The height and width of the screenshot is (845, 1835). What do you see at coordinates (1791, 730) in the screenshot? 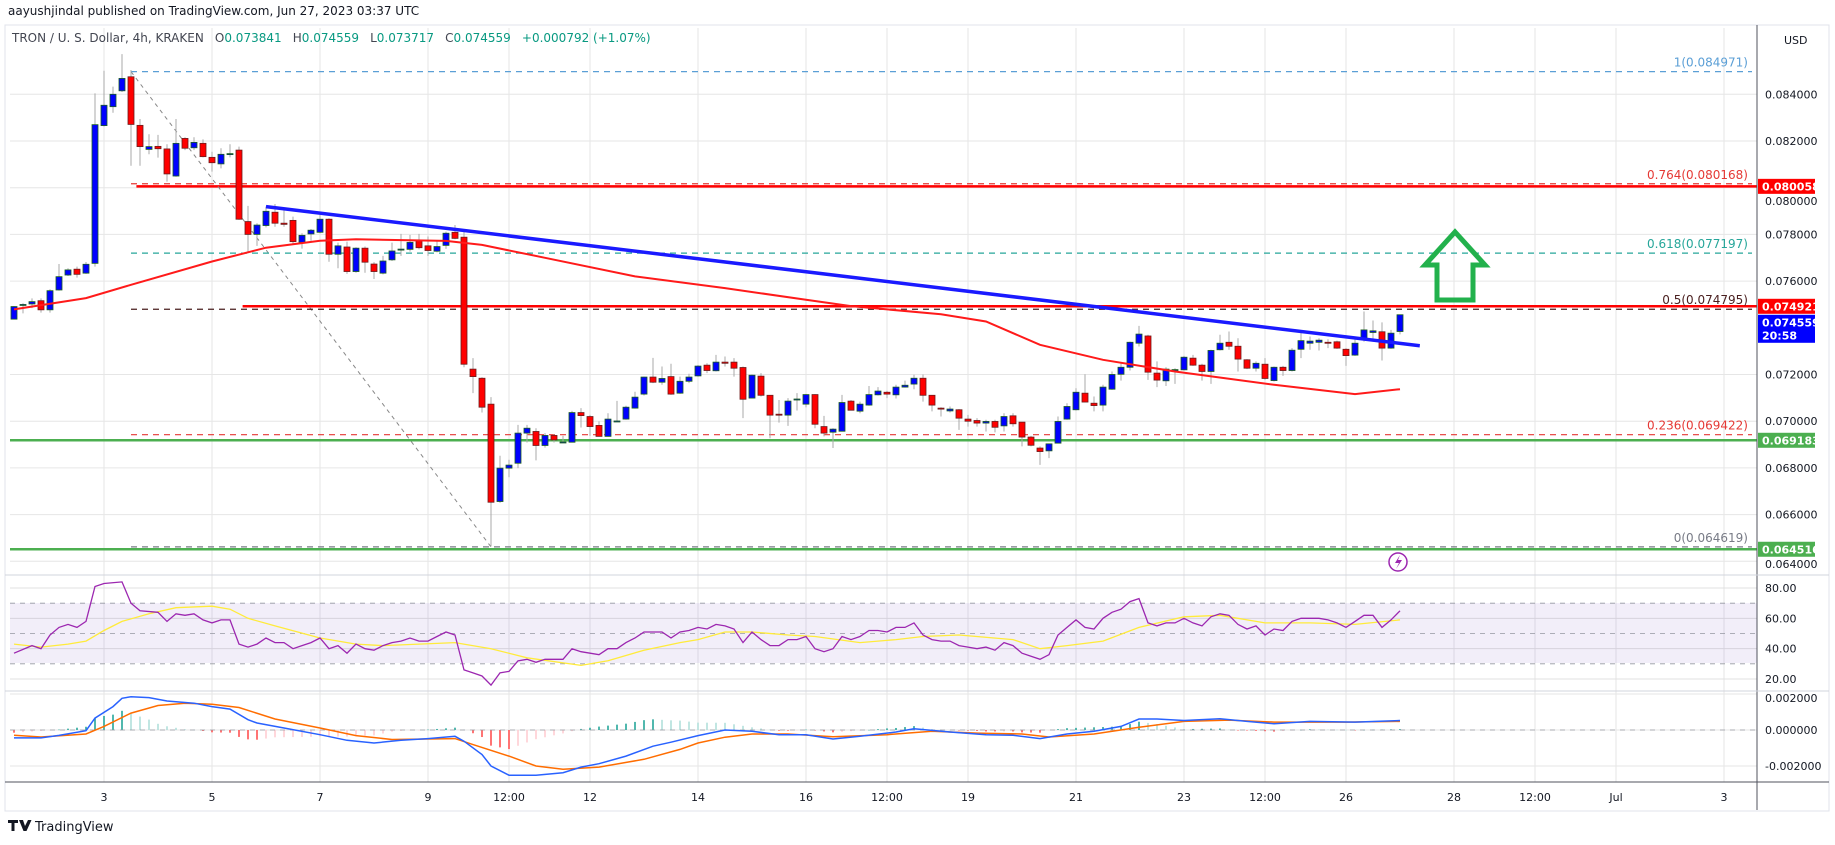
I see `macd-tick-label: 0.000000` at bounding box center [1791, 730].